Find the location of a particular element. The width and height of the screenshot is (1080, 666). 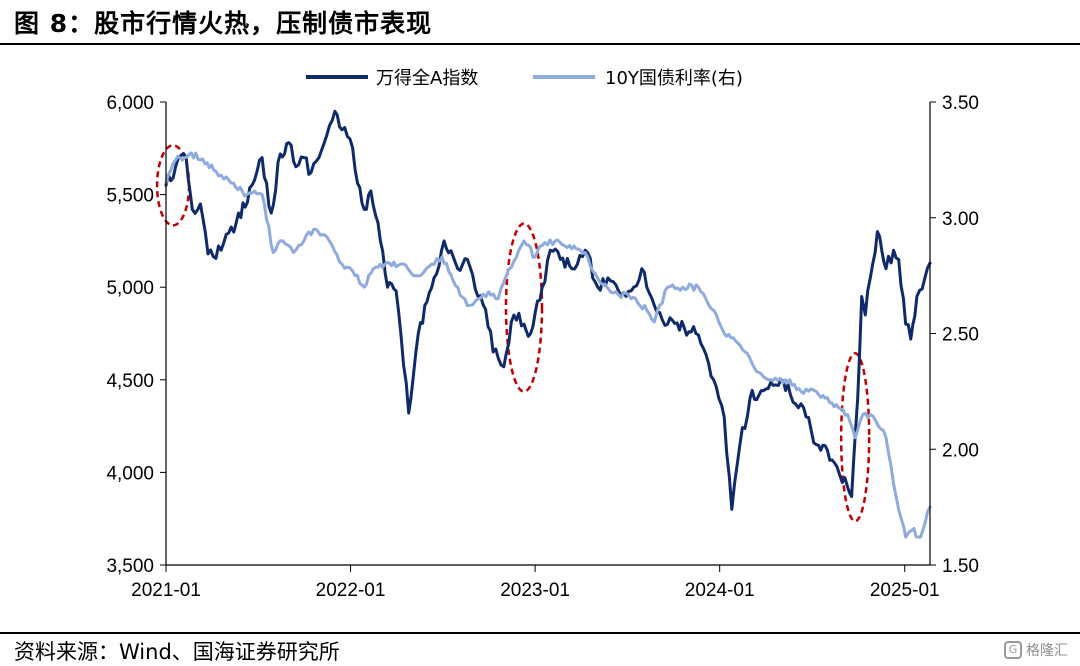

x-tick-label: 2024-01 is located at coordinates (720, 590).